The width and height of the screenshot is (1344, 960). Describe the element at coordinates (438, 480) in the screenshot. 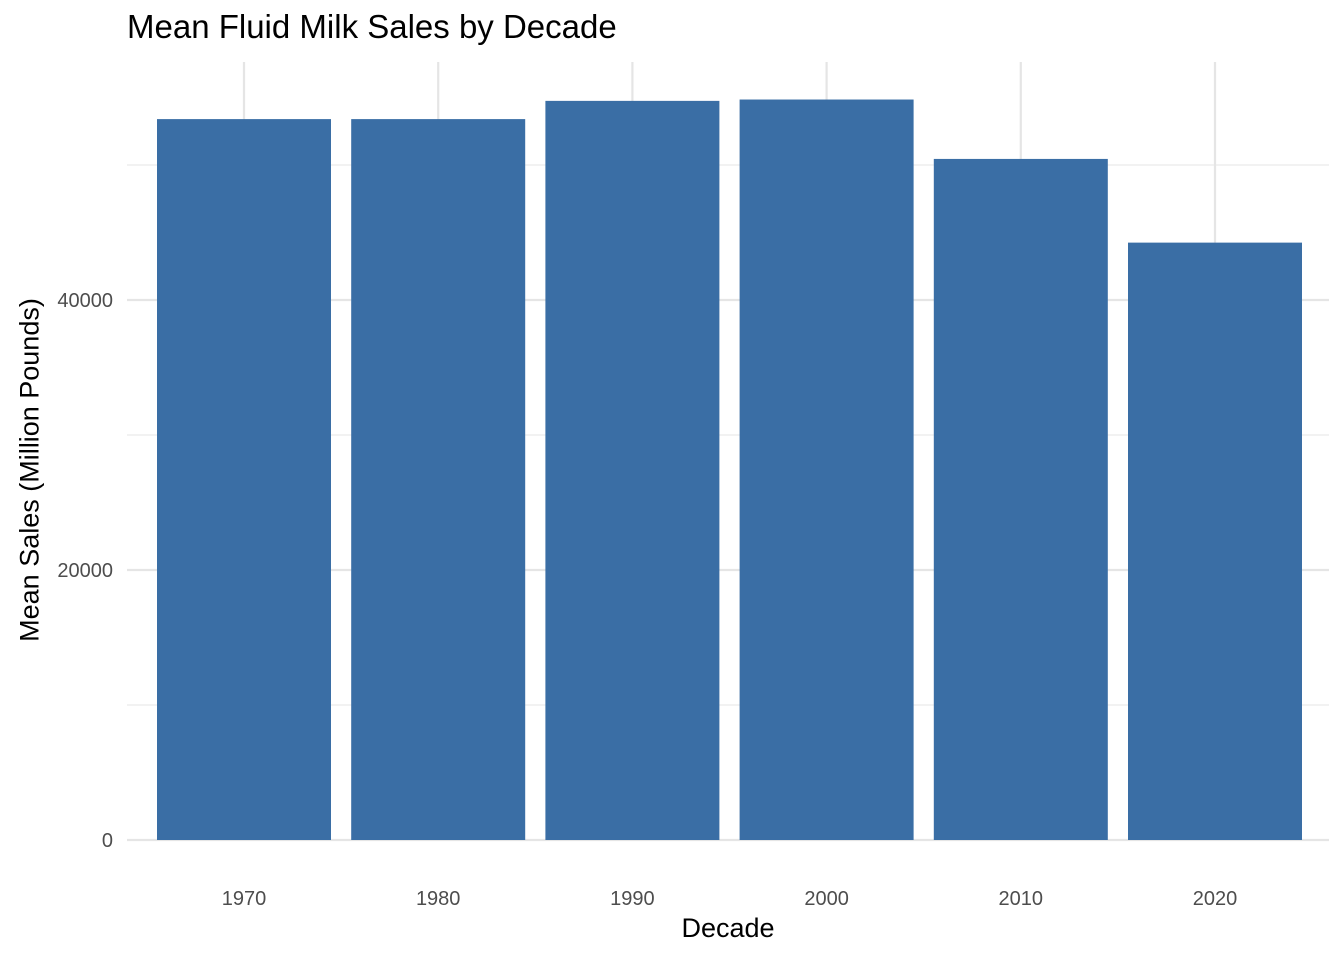

I see `bar-1980` at that location.